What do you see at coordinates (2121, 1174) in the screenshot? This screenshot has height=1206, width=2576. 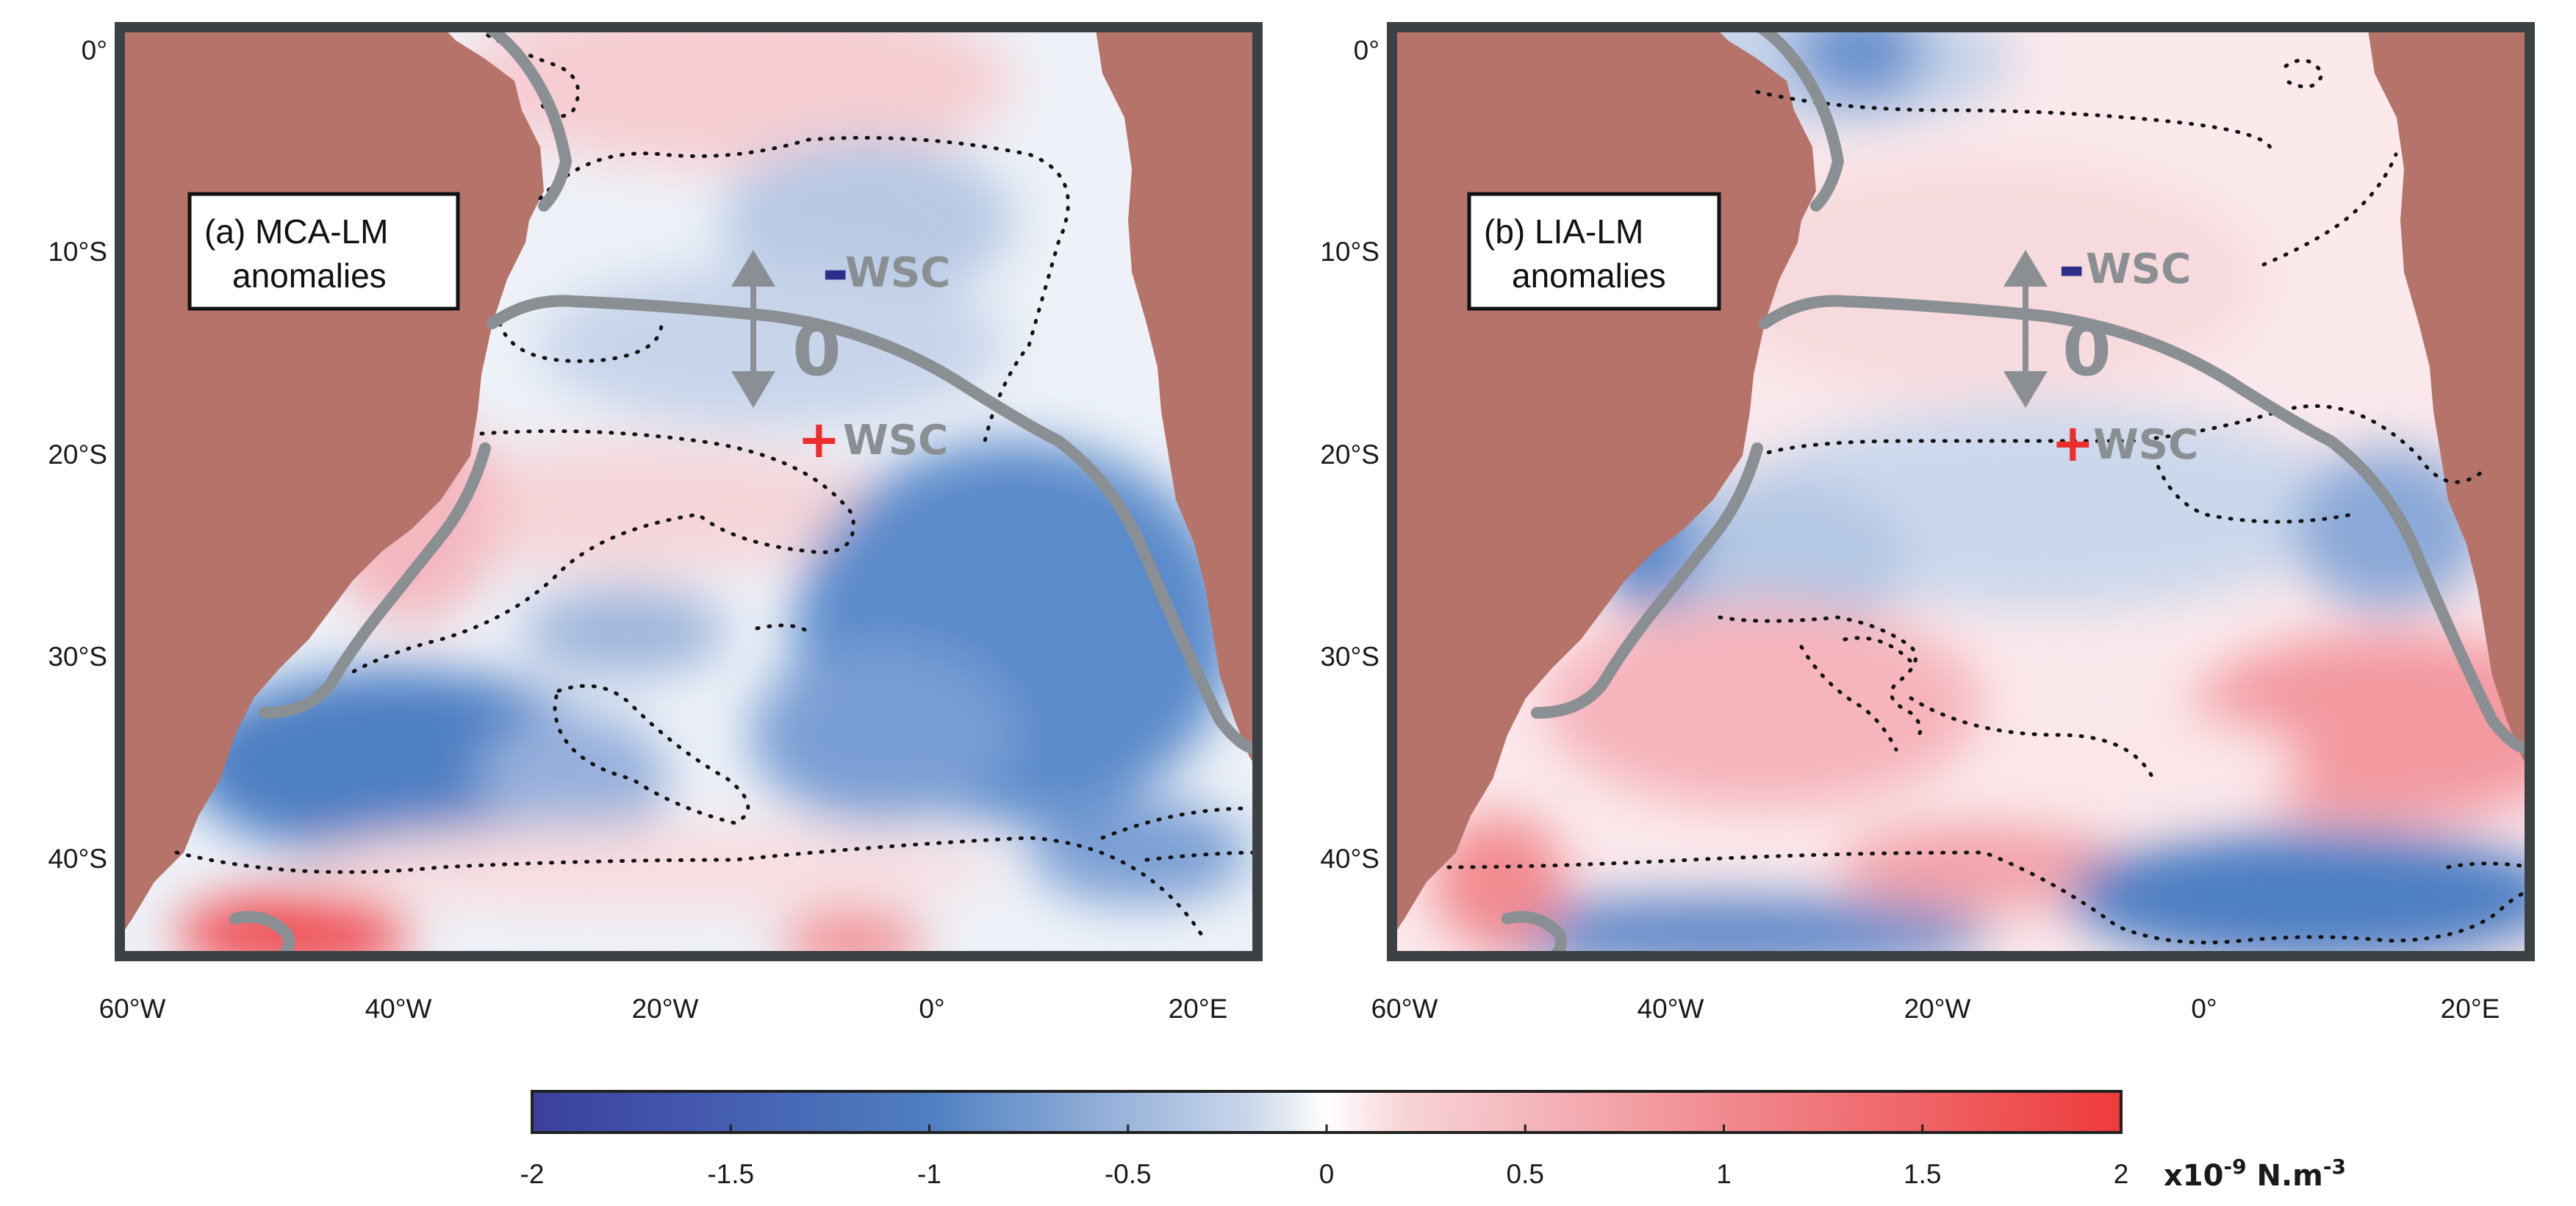 I see `colorbar-tick-label: 2` at bounding box center [2121, 1174].